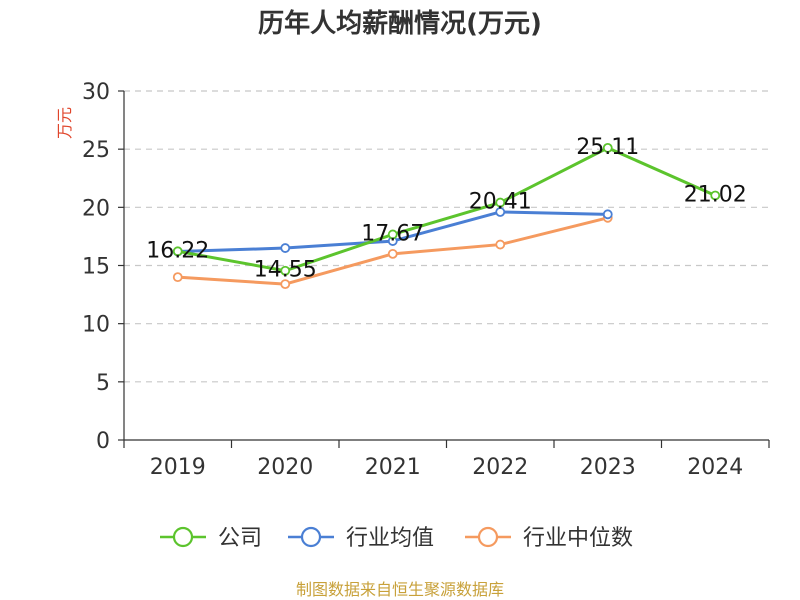 This screenshot has height=600, width=800. Describe the element at coordinates (96, 150) in the screenshot. I see `y-tick-label: 25` at that location.